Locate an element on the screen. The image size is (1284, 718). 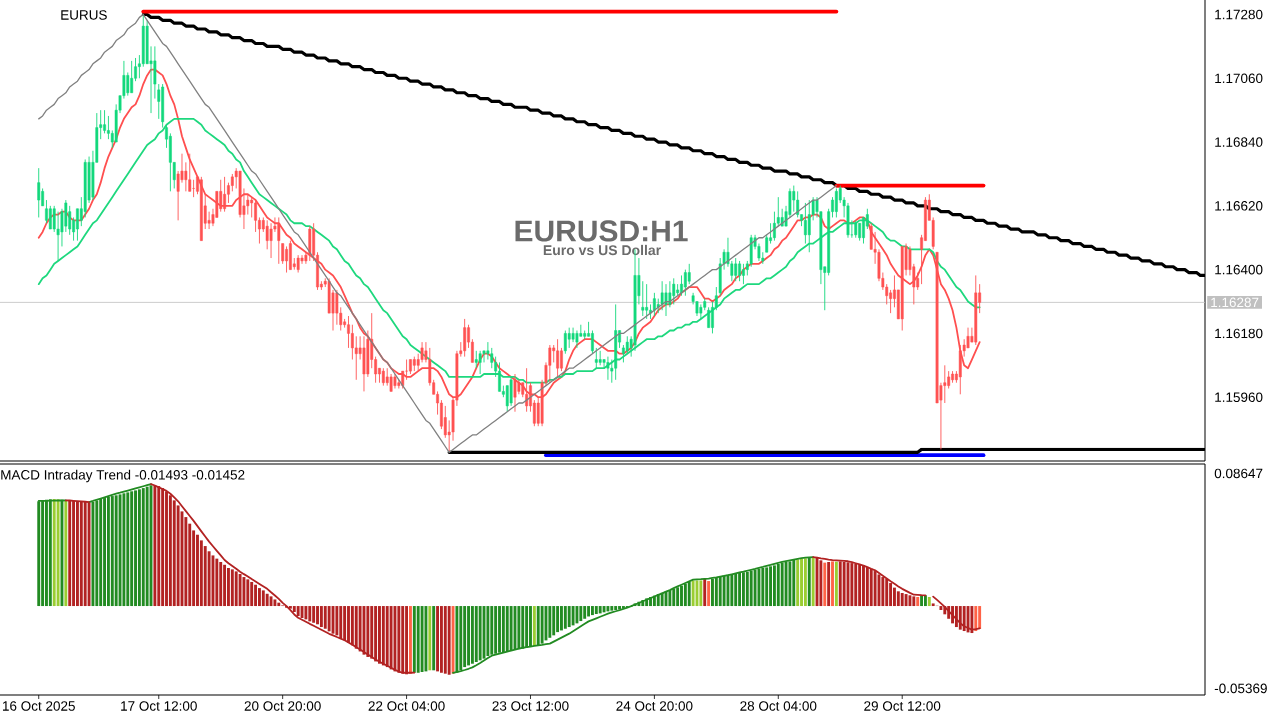
x-tick-label: 29 Oct 12:00 is located at coordinates (902, 706).